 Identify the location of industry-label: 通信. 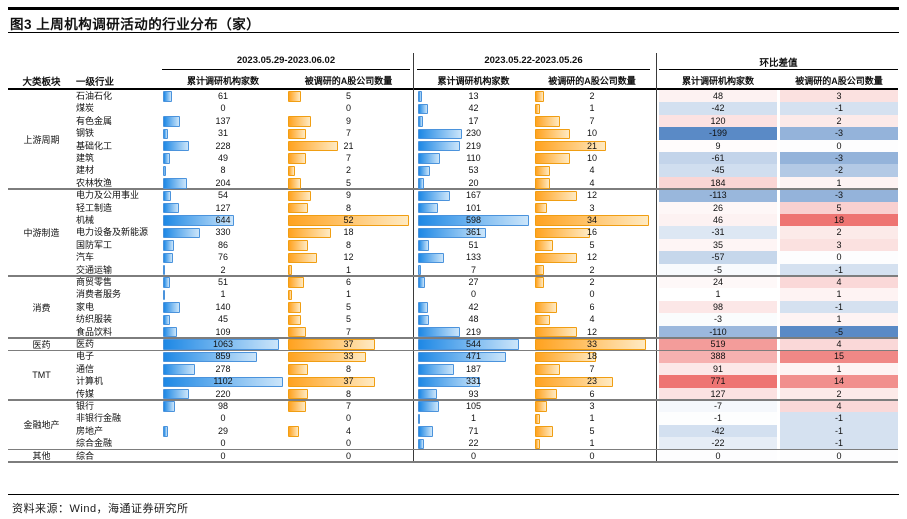
(85, 368).